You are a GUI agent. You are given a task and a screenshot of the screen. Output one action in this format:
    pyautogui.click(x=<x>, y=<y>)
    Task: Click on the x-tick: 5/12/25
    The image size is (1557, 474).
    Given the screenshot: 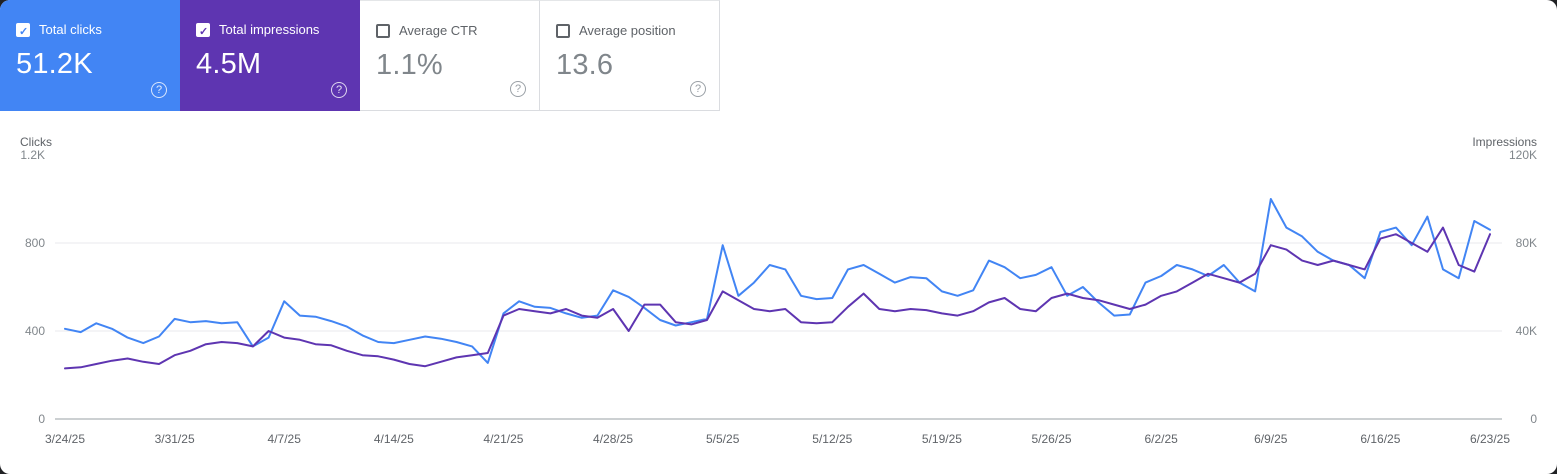 What is the action you would take?
    pyautogui.click(x=832, y=439)
    